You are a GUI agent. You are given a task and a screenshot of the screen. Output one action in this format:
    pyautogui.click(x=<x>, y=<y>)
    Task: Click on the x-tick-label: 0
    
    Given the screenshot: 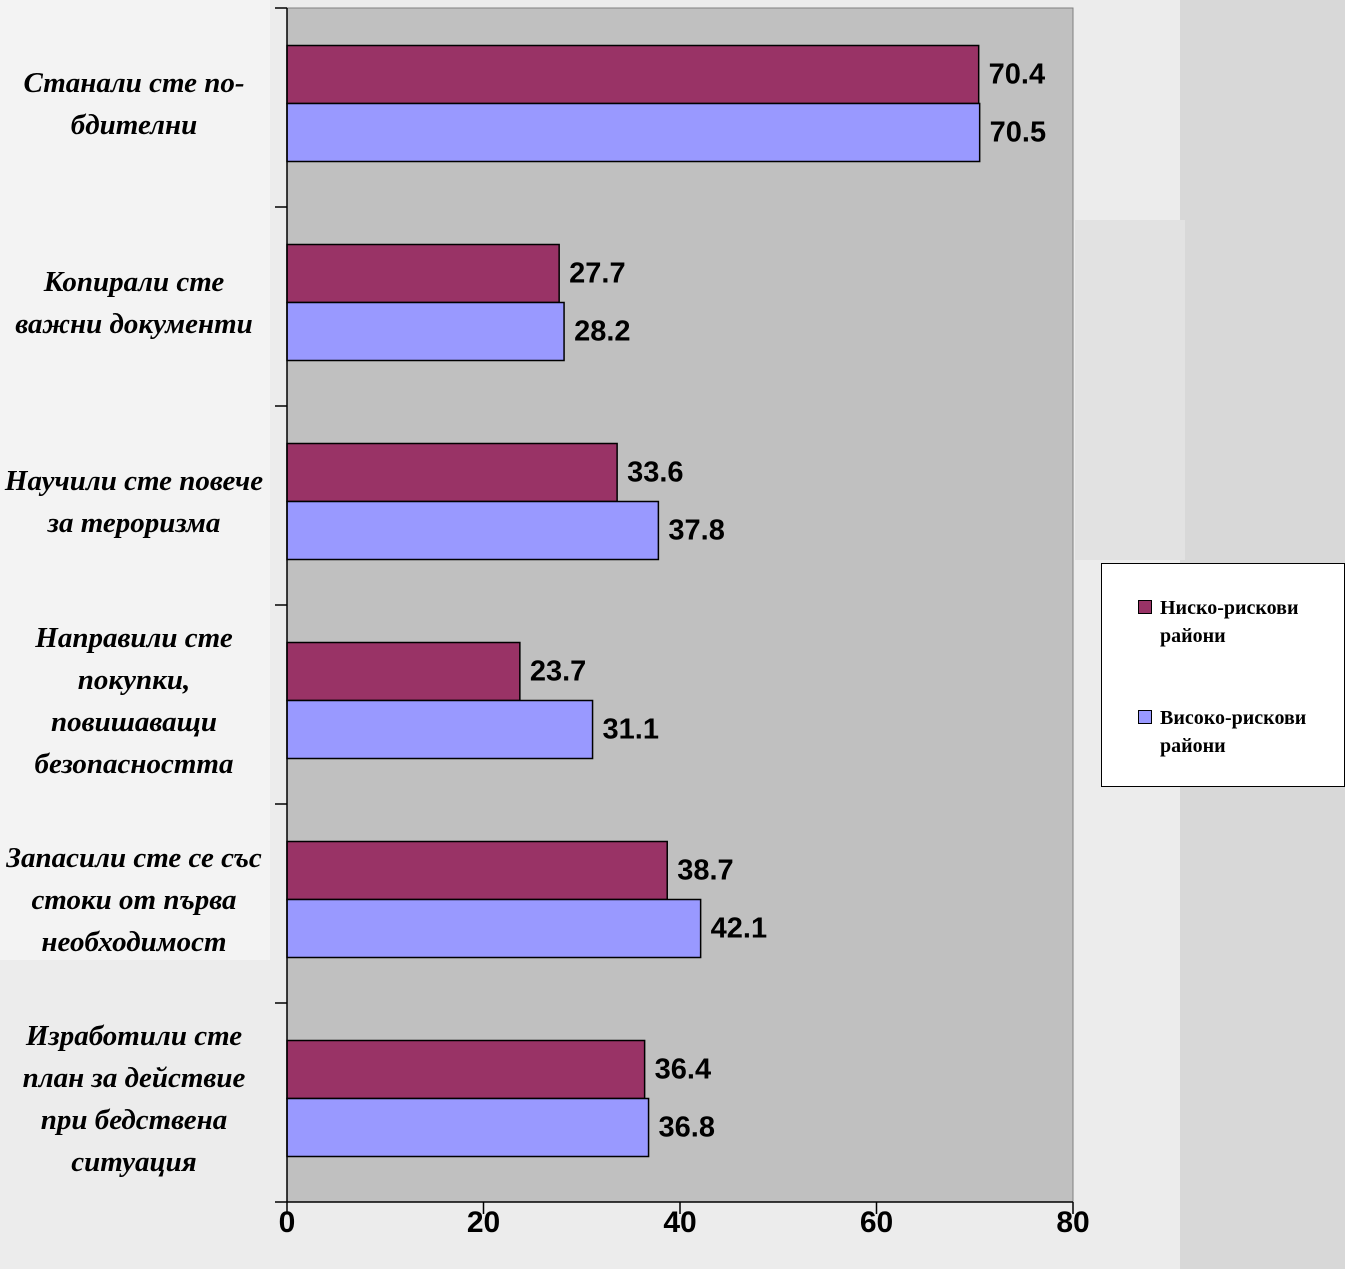 What is the action you would take?
    pyautogui.click(x=287, y=1222)
    